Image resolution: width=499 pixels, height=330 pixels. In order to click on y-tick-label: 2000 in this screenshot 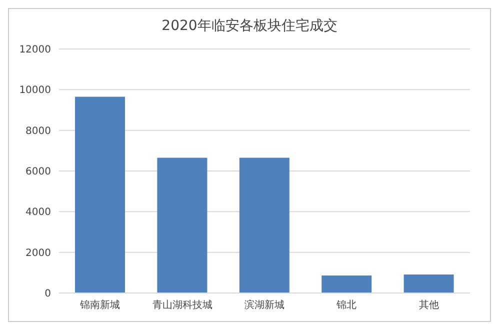, I will do `click(38, 253)`.